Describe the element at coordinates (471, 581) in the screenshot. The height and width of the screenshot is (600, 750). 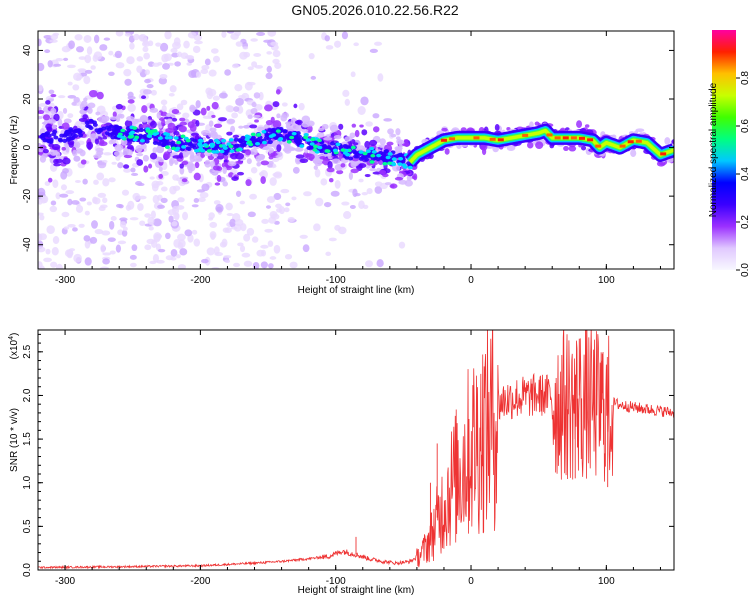
I see `snr-xtick-label: 0` at that location.